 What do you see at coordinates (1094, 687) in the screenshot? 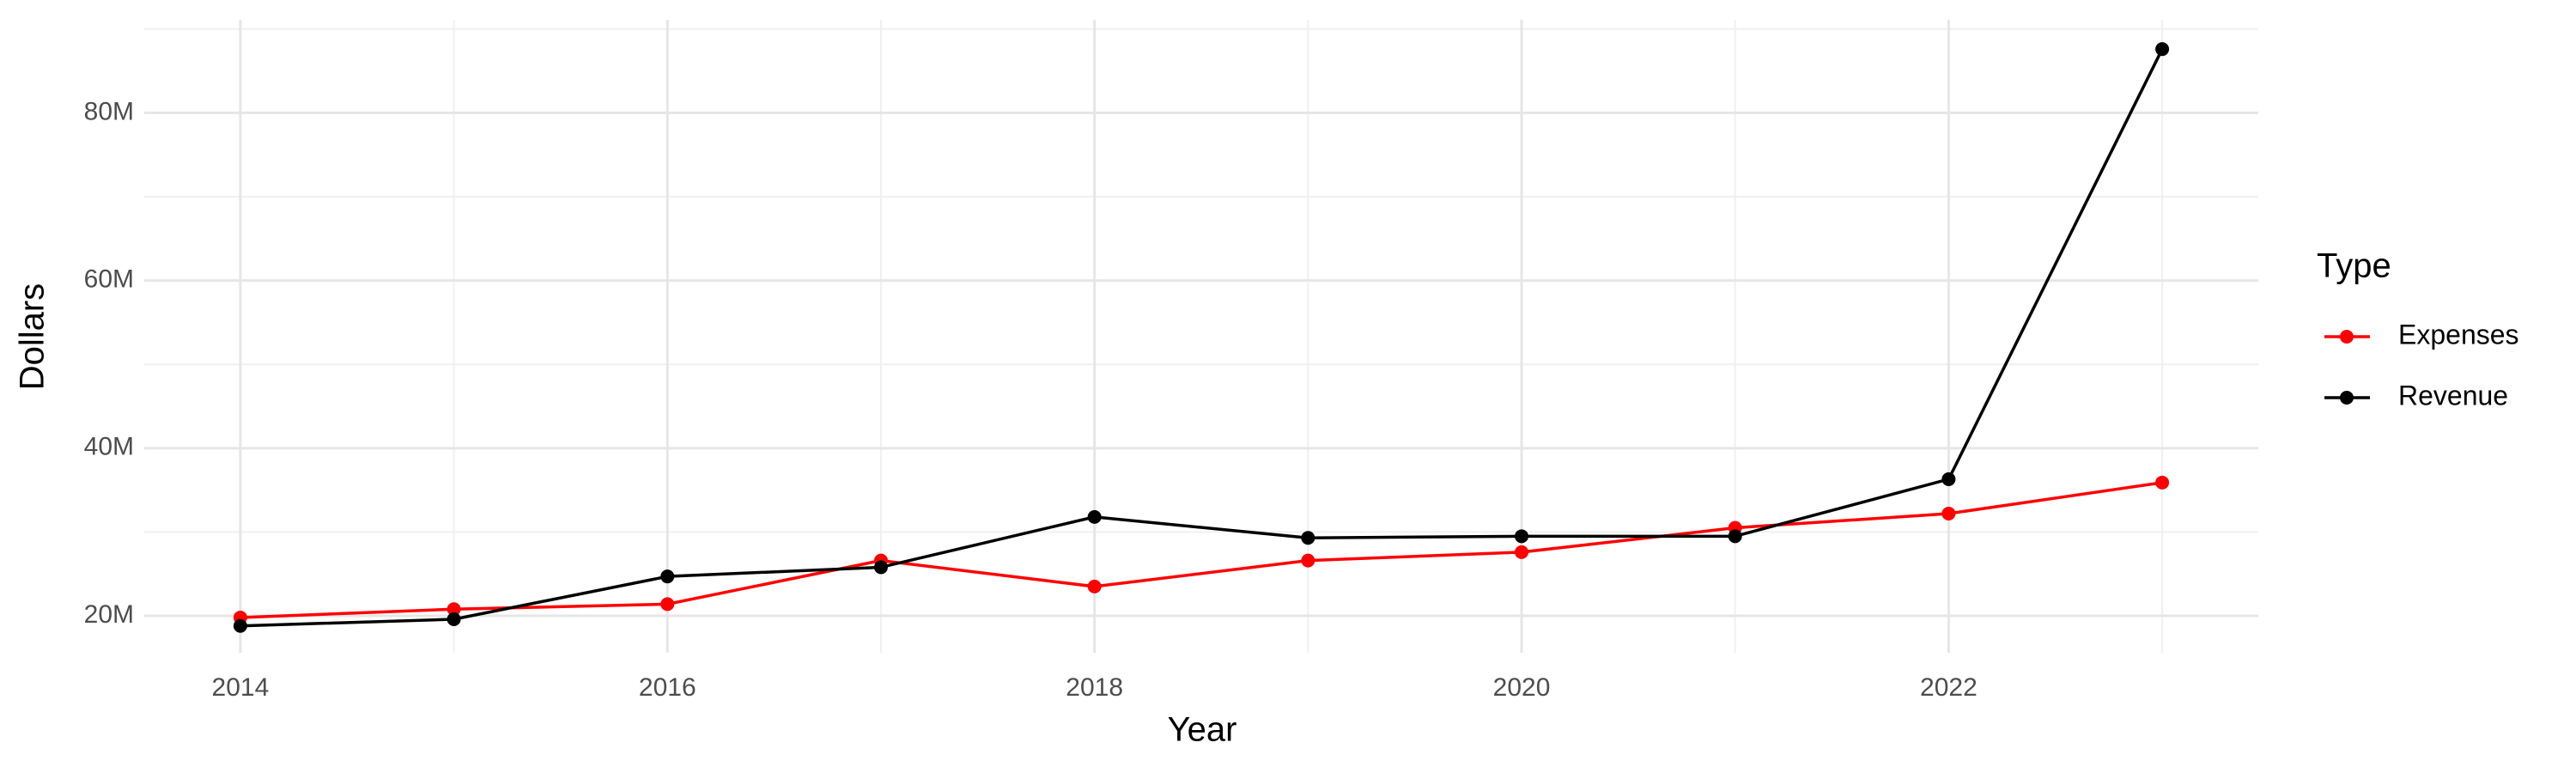
I see `x-tick-label: 2018` at bounding box center [1094, 687].